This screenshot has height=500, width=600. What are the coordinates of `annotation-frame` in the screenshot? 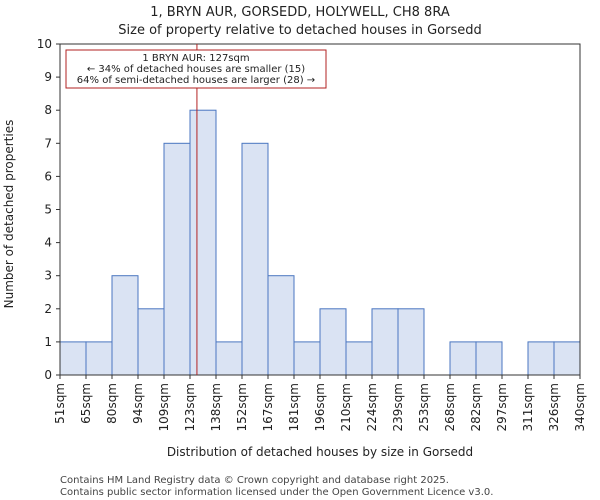 It's located at (196, 69).